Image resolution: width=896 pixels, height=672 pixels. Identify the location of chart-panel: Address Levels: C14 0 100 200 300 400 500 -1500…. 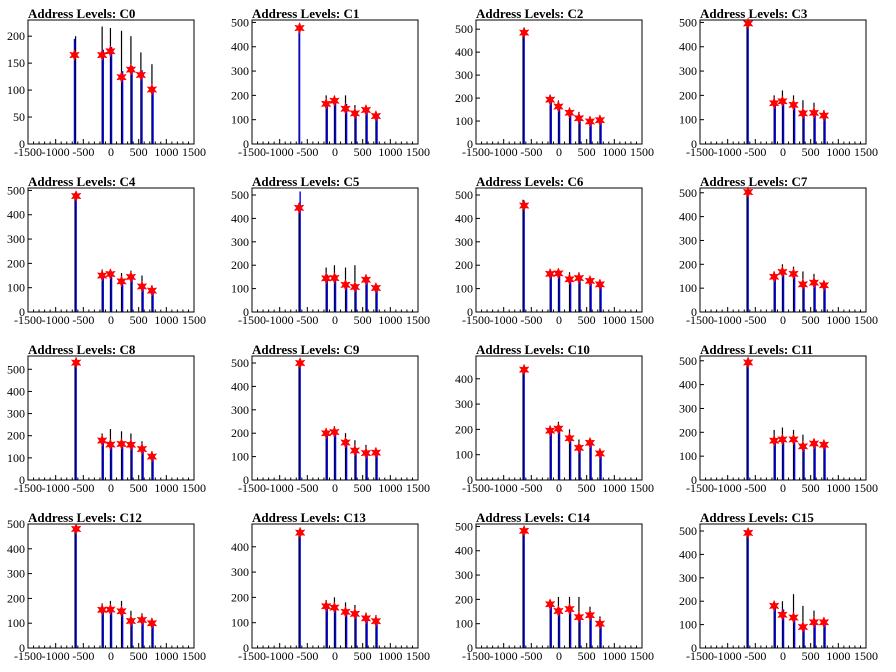
(560, 588).